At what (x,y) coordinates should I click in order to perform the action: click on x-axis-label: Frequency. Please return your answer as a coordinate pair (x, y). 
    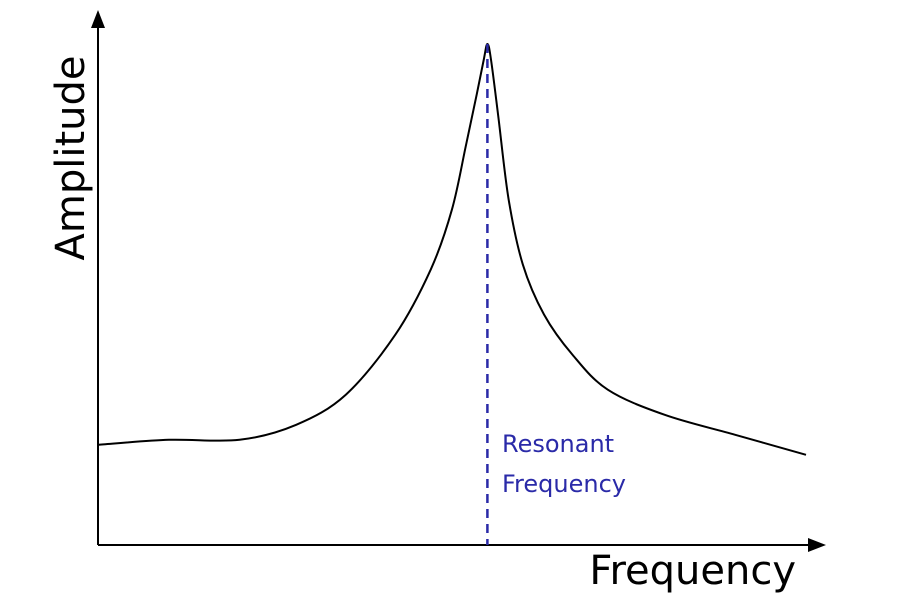
    Looking at the image, I should click on (692, 571).